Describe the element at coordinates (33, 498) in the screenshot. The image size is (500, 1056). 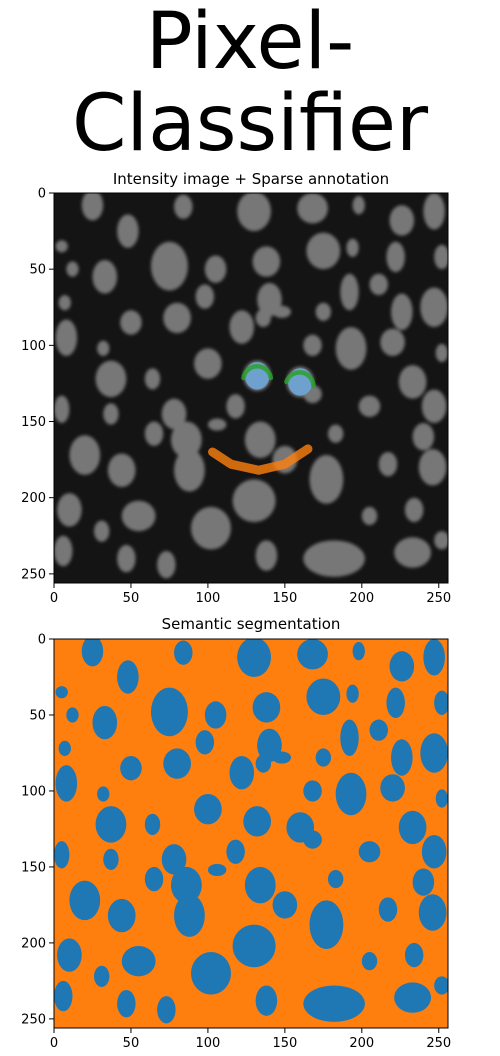
I see `y-tick-label: 200` at that location.